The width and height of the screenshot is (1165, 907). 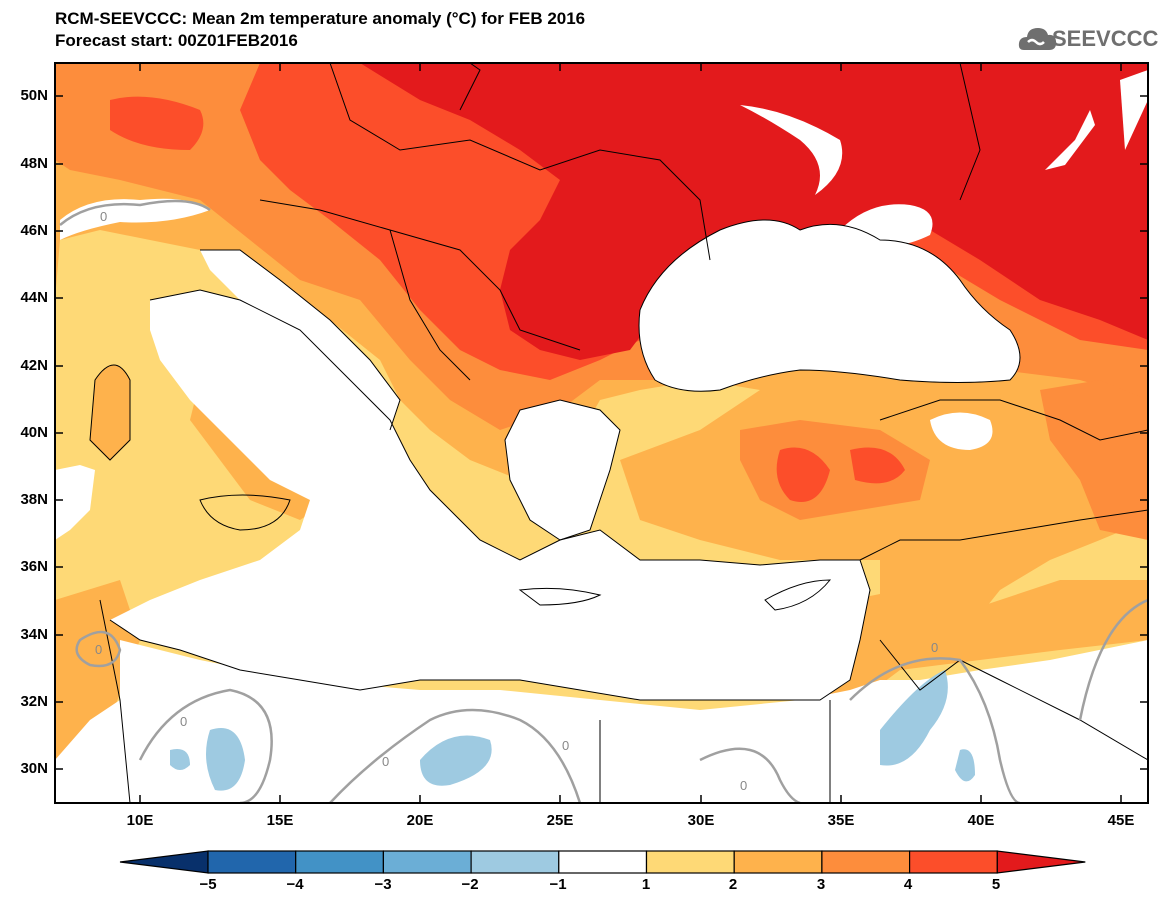 What do you see at coordinates (420, 820) in the screenshot?
I see `lon-label-20e: 20E` at bounding box center [420, 820].